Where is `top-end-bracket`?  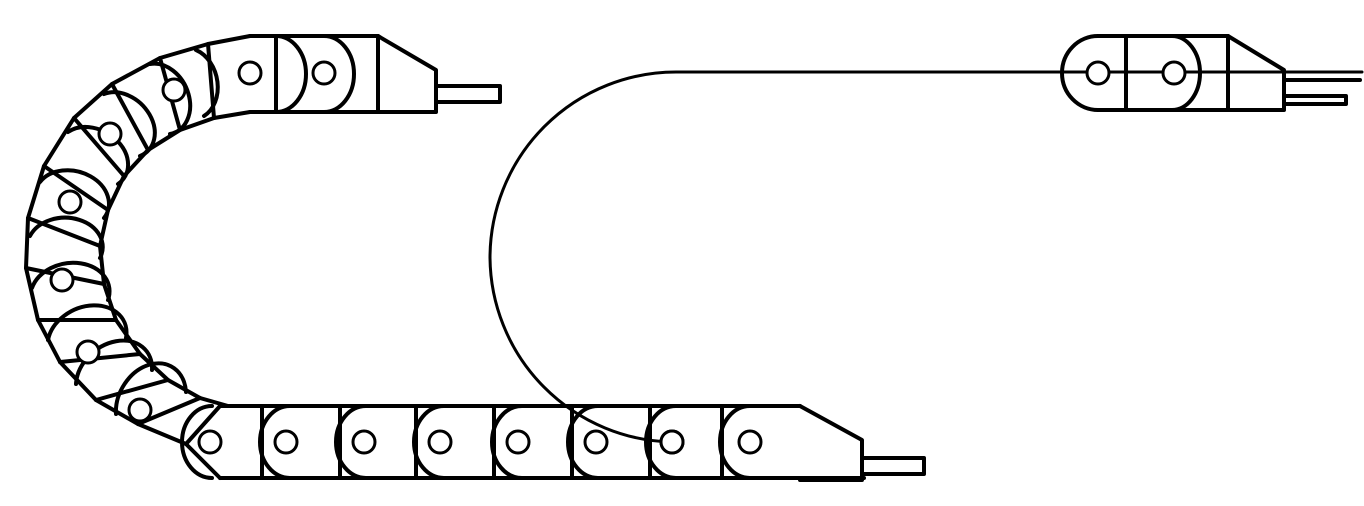 top-end-bracket is located at coordinates (439, 74).